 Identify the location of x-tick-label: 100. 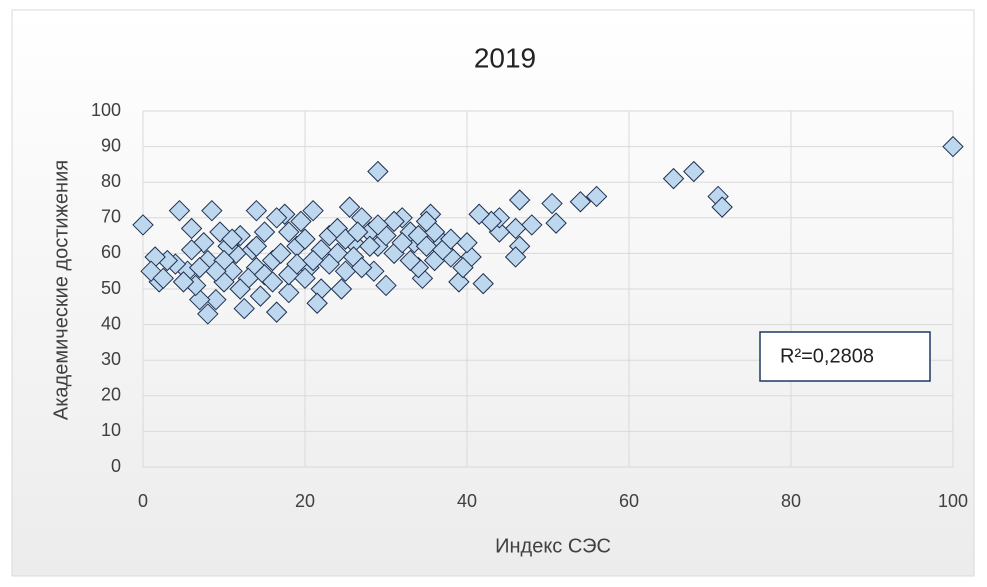
(953, 501).